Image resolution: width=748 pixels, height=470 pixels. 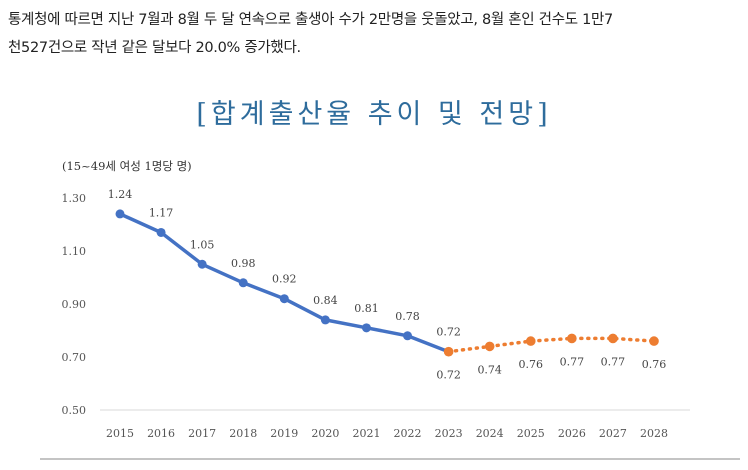 I want to click on data-label: 0.84, so click(x=325, y=300).